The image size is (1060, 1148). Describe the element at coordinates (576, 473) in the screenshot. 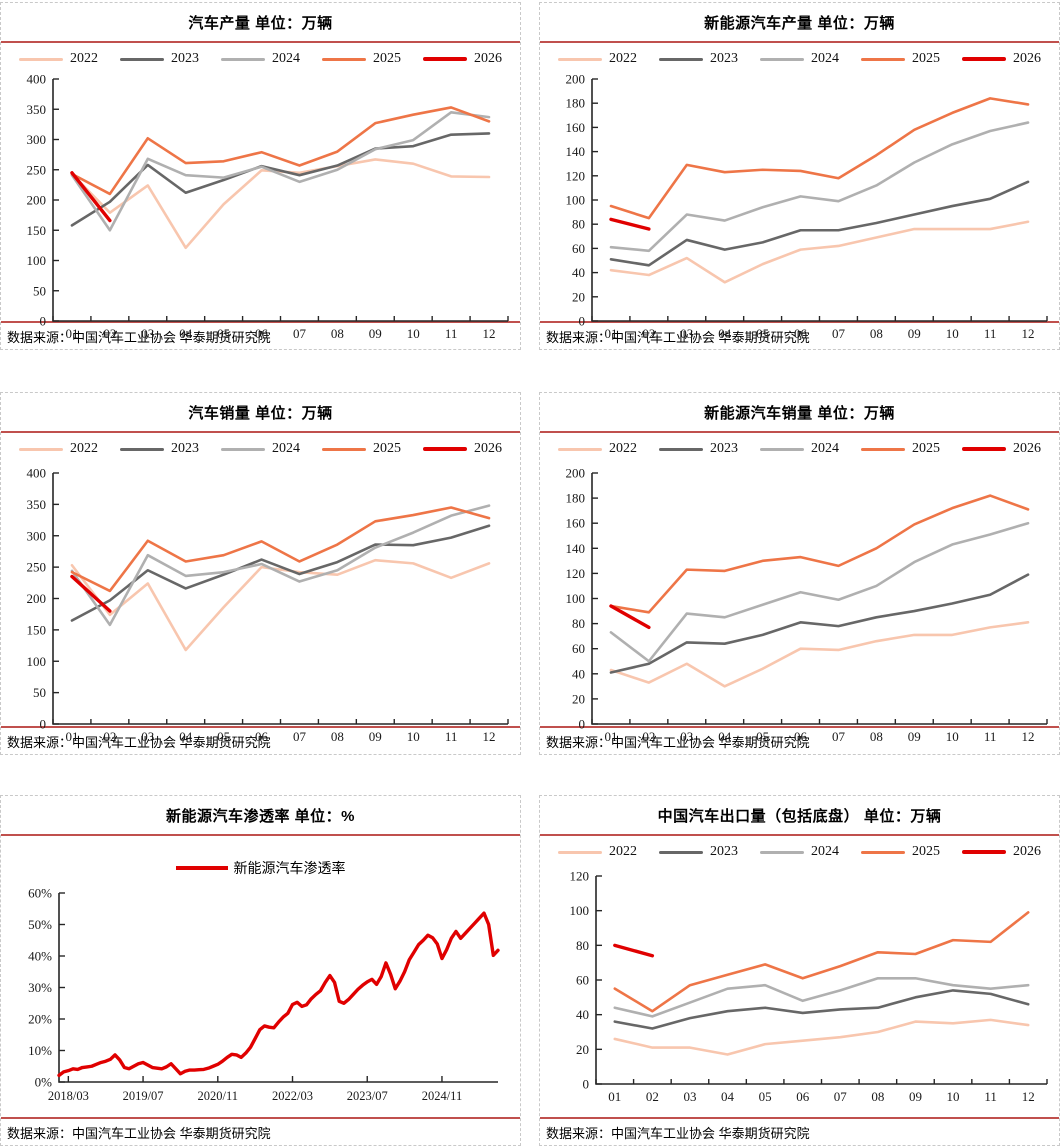

I see `svg-text: 200` at that location.